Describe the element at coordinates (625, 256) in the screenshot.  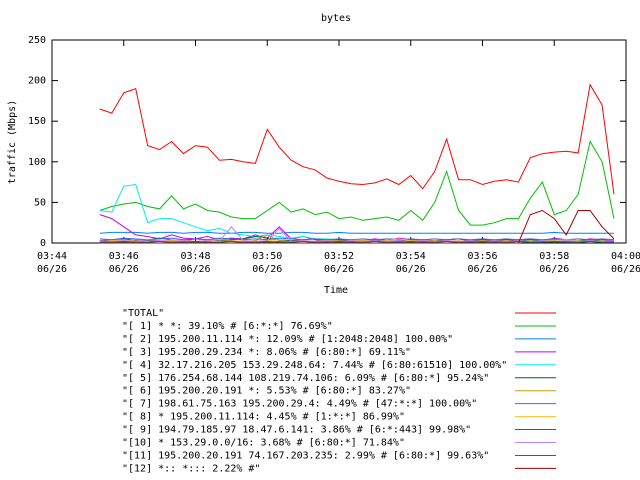
I see `x-tick-label: 04:00` at that location.